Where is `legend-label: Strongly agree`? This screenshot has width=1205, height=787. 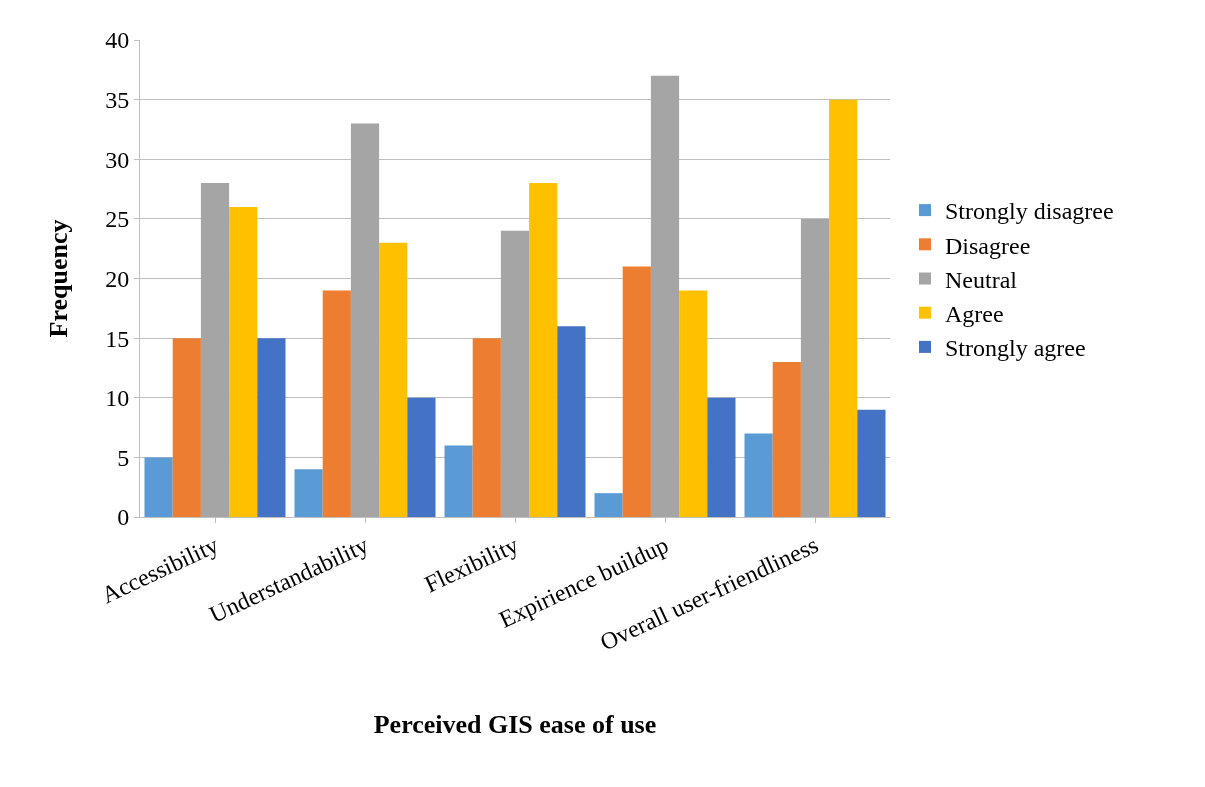
legend-label: Strongly agree is located at coordinates (1015, 348).